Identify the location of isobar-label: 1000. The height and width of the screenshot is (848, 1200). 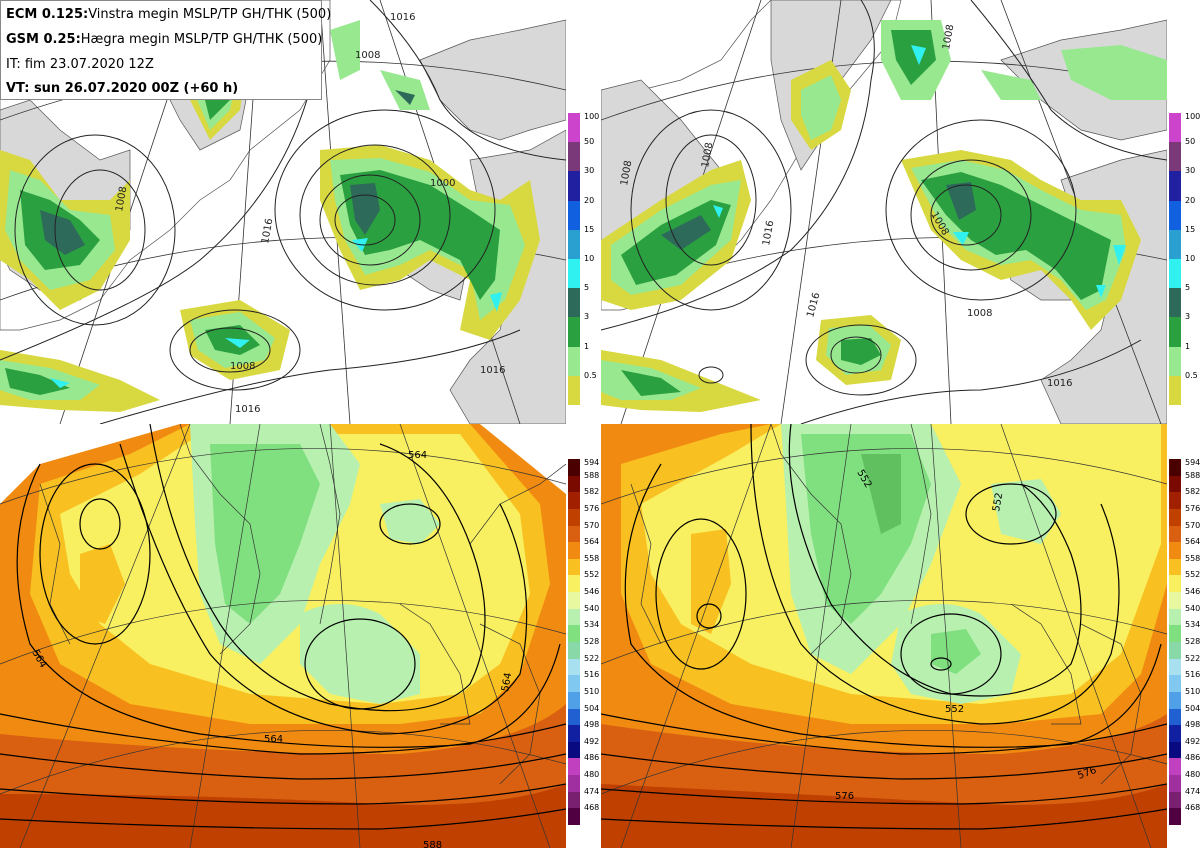
(442, 183).